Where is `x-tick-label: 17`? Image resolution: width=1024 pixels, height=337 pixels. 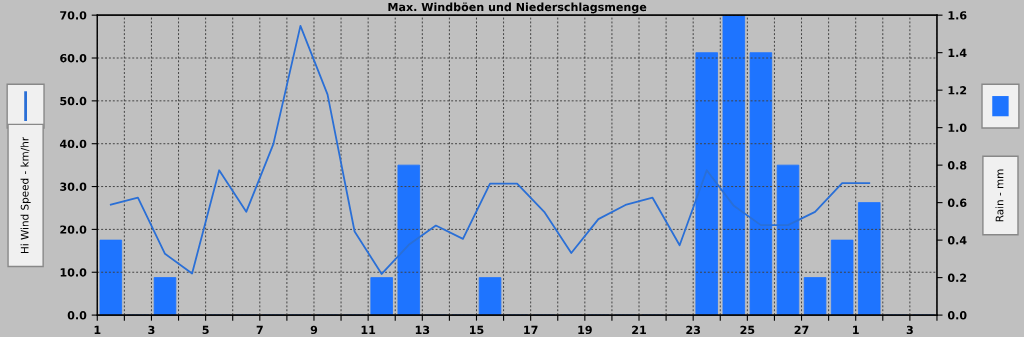 x-tick-label: 17 is located at coordinates (531, 329).